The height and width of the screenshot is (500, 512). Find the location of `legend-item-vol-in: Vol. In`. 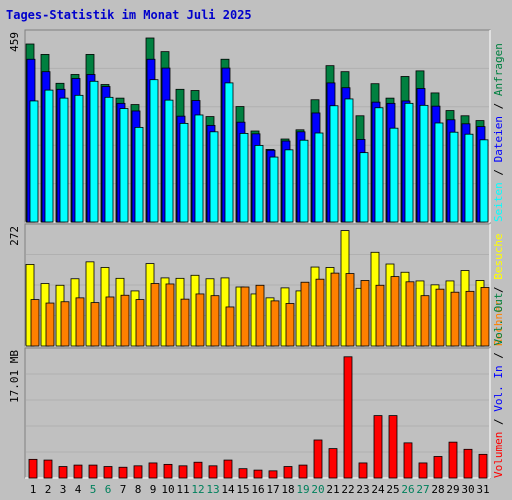

legend-item-vol-in: Vol. In is located at coordinates (498, 388).